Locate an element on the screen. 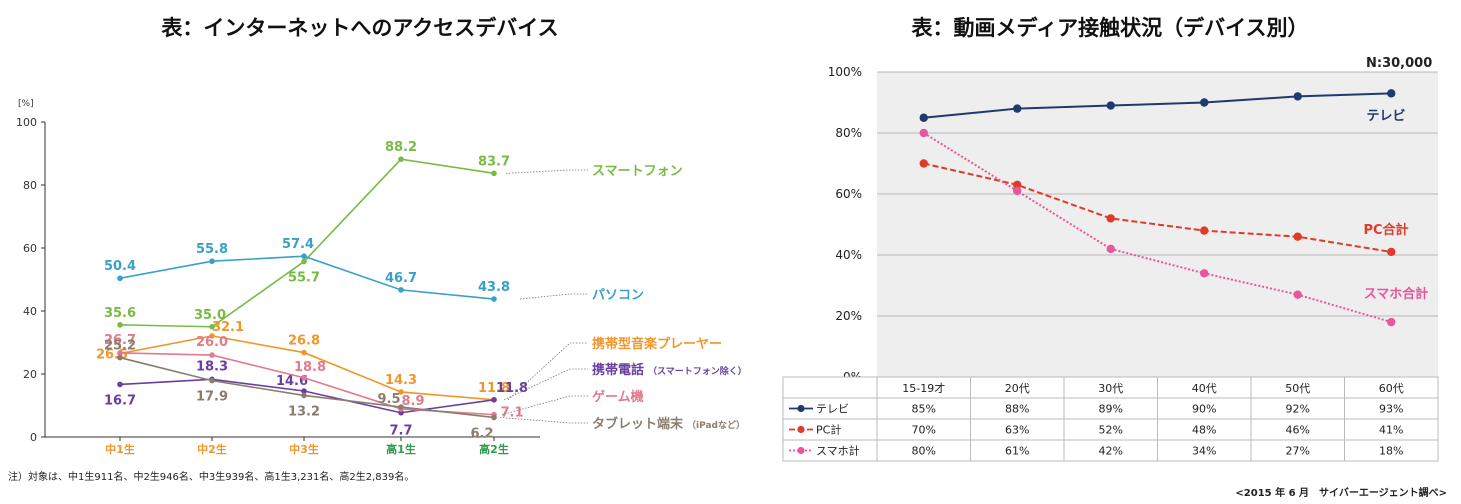 The image size is (1461, 504). left-series-end-label: ゲーム機 is located at coordinates (618, 397).